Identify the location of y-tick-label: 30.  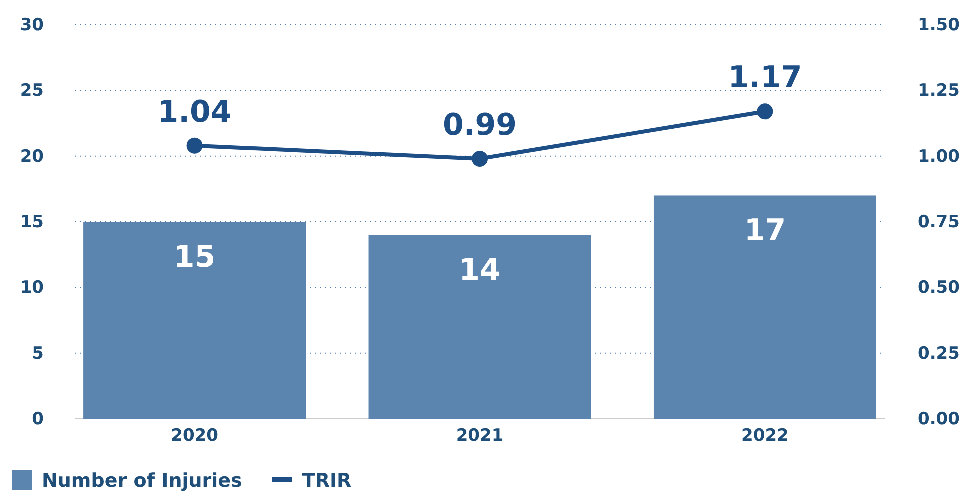
(32, 25).